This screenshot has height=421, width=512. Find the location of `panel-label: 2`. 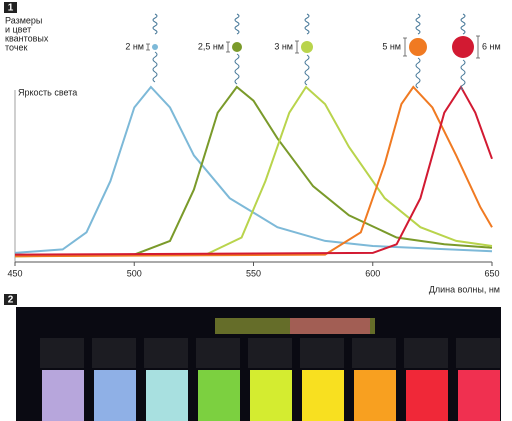

panel-label: 2 is located at coordinates (11, 300).